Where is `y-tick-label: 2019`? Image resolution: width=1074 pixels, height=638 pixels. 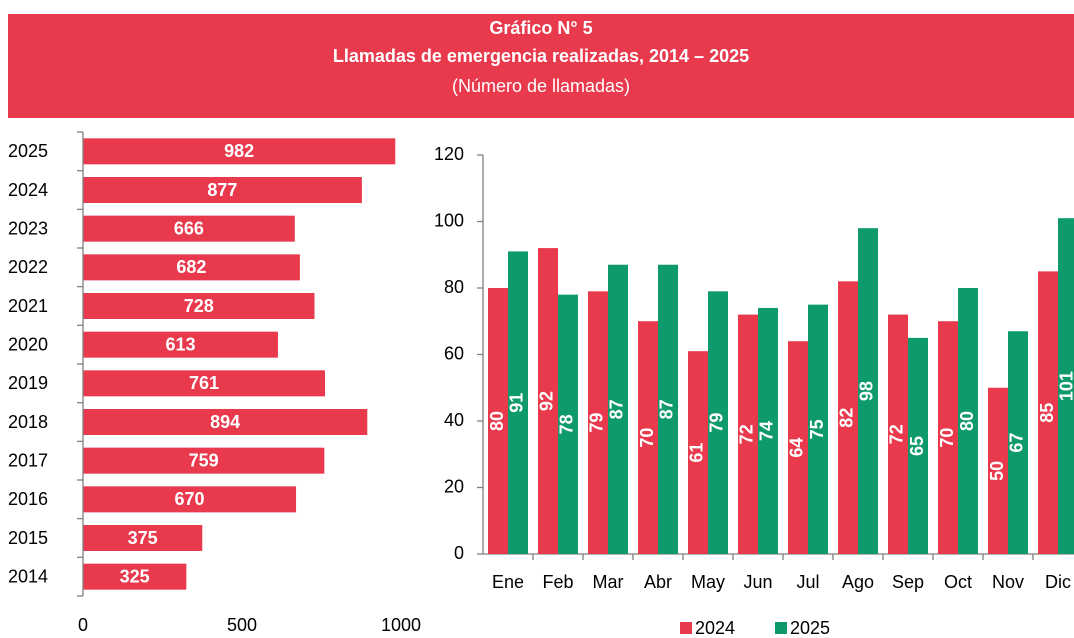 y-tick-label: 2019 is located at coordinates (28, 383).